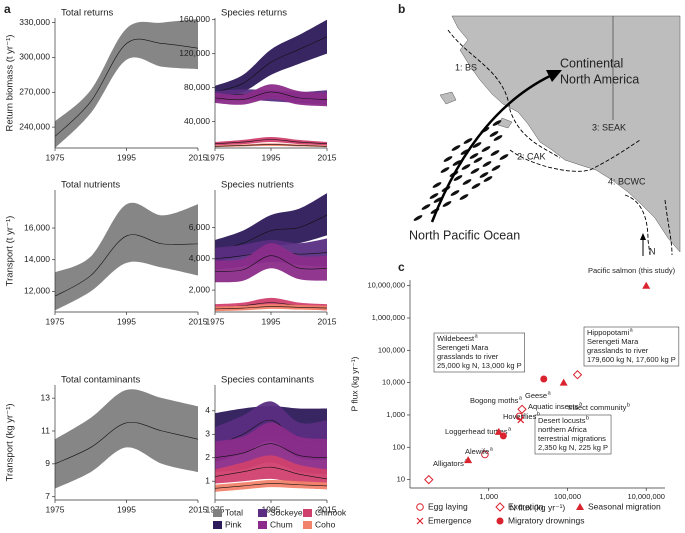 The height and width of the screenshot is (533, 685). Describe the element at coordinates (401, 267) in the screenshot. I see `panel-label: c` at that location.